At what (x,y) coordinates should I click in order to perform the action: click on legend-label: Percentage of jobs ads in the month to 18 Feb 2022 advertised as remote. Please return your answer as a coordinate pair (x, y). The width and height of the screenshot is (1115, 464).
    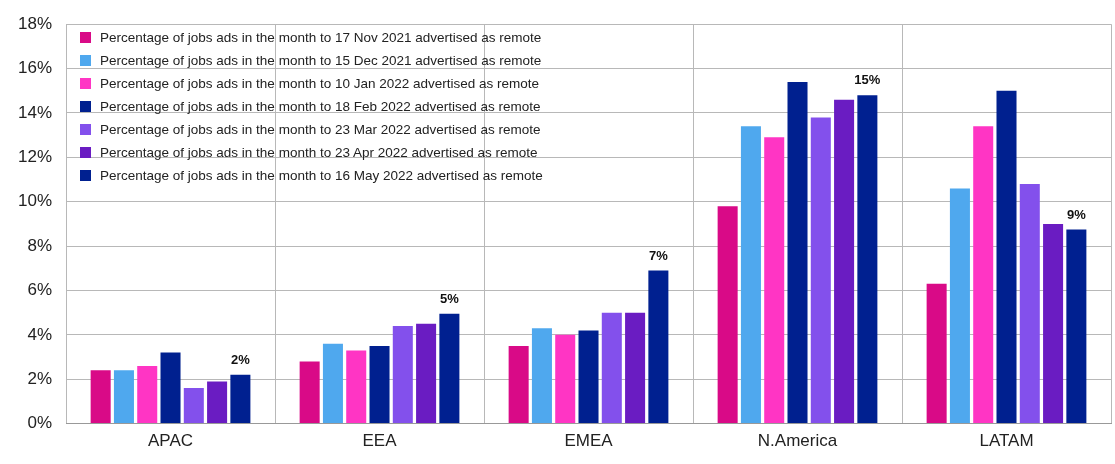
    Looking at the image, I should click on (320, 107).